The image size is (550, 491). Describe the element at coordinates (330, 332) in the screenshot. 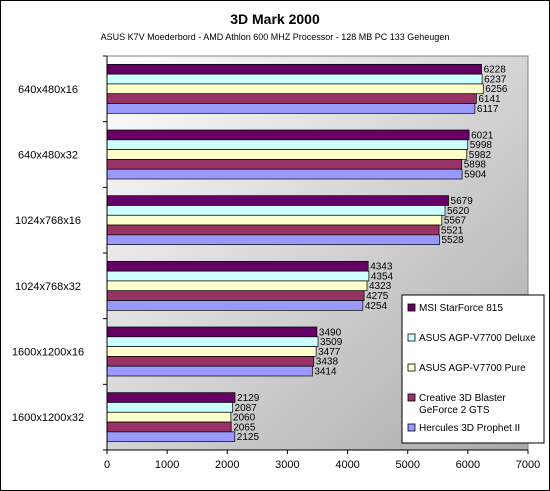

I see `data-label: 3490` at that location.